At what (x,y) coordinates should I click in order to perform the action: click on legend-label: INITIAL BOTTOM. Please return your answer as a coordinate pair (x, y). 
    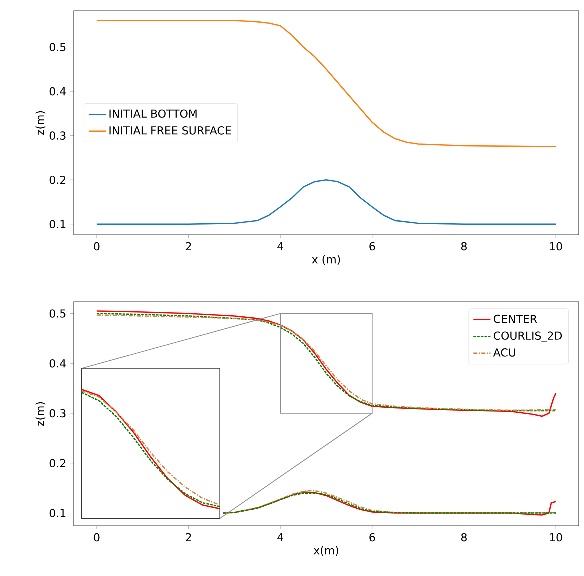
    Looking at the image, I should click on (153, 114).